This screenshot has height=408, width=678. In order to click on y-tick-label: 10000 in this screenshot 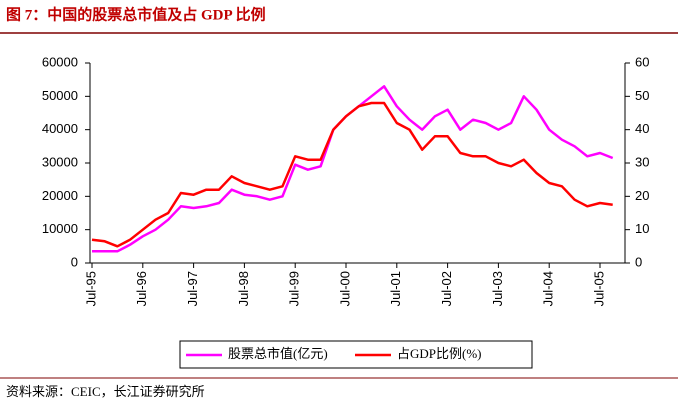, I will do `click(60, 228)`.